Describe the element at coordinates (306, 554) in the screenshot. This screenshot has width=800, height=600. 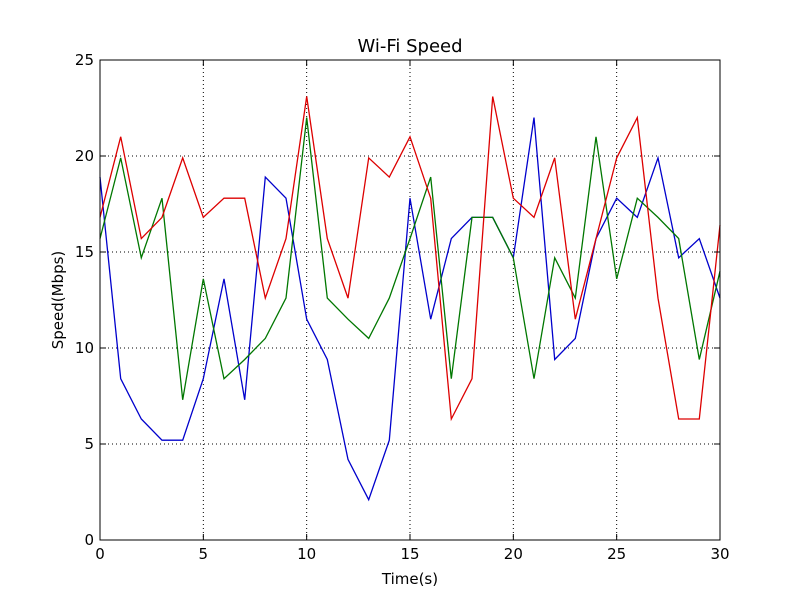
I see `x-tick-label: 10` at that location.